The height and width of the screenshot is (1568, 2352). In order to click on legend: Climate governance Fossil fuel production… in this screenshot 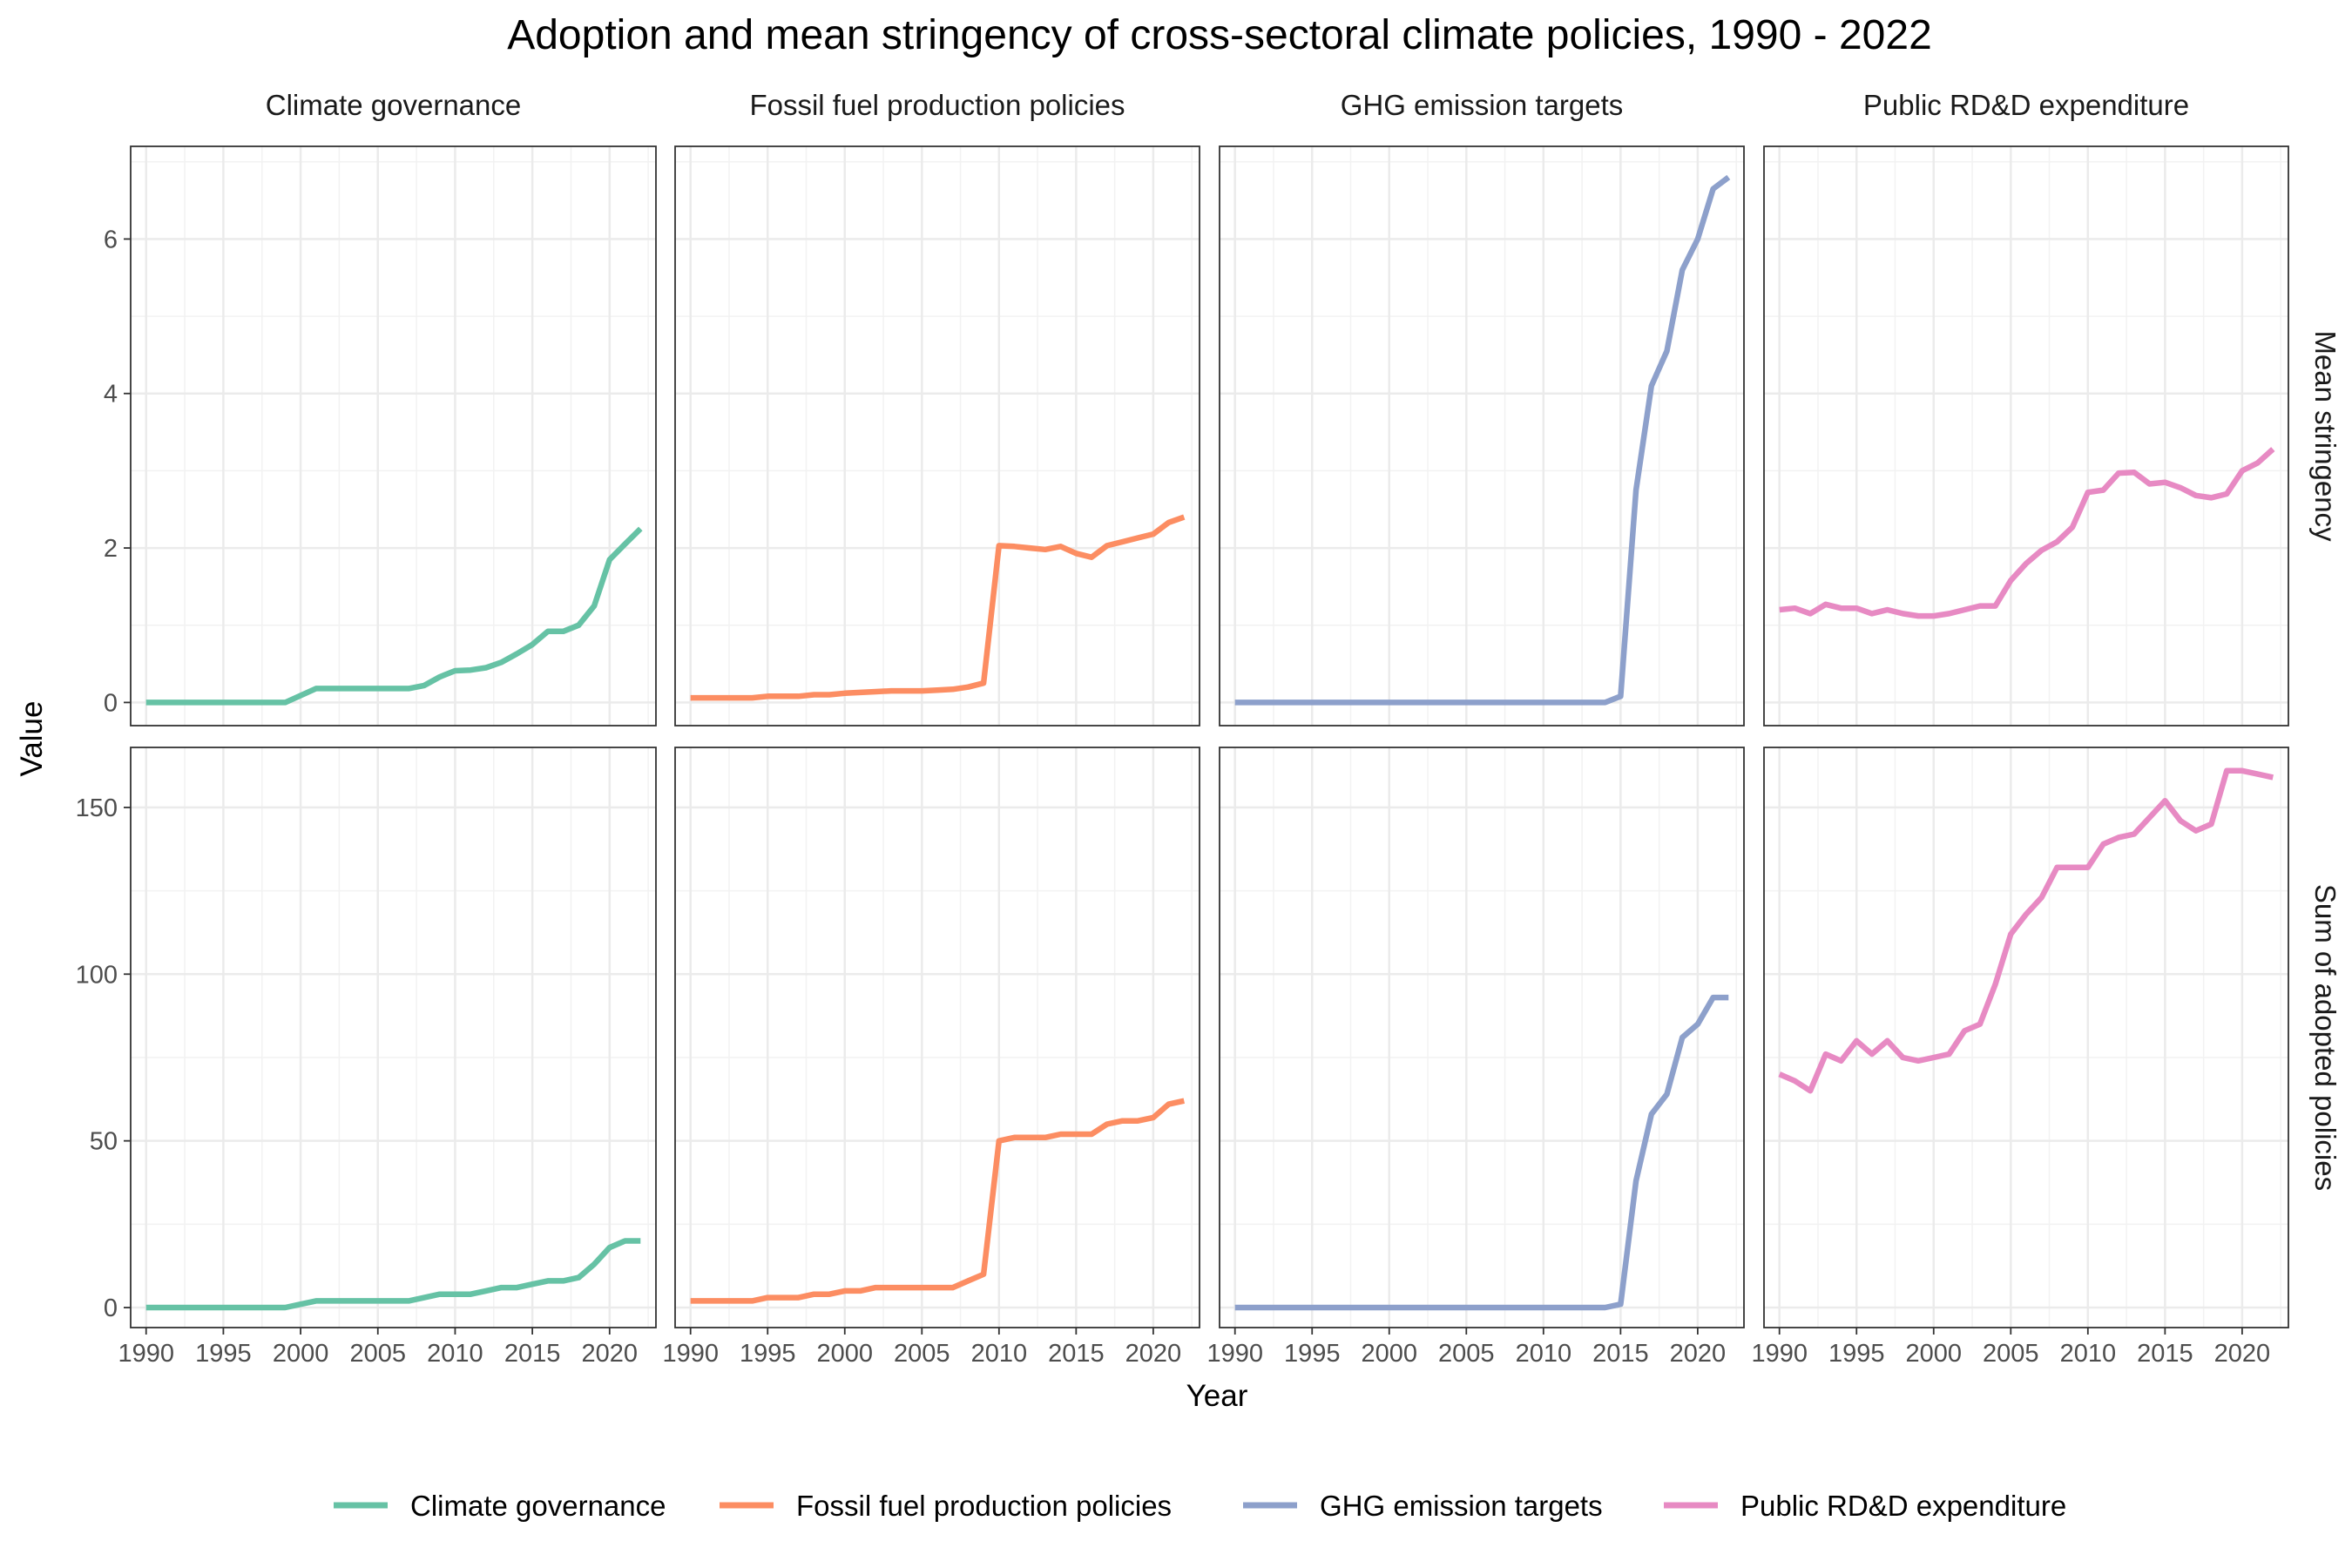, I will do `click(1200, 1506)`.